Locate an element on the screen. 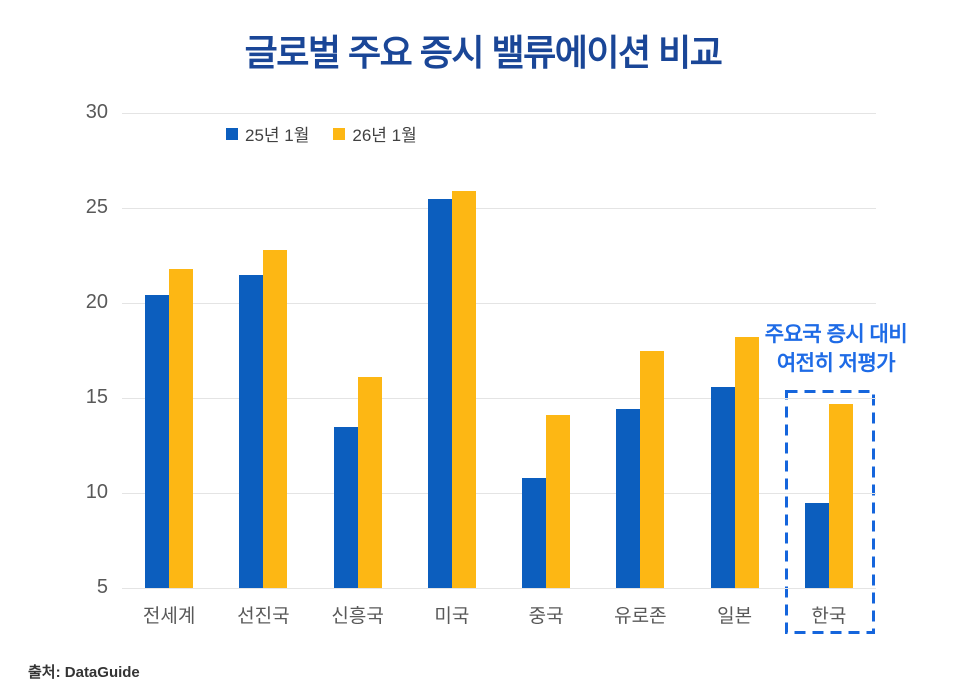 The height and width of the screenshot is (697, 966). legend-swatch-blue-icon is located at coordinates (232, 133).